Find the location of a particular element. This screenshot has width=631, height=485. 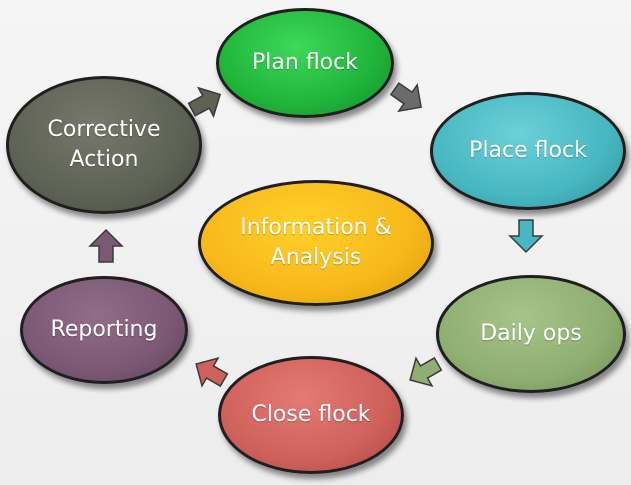

arrow-reporting-to-corrective-icon is located at coordinates (106, 246).